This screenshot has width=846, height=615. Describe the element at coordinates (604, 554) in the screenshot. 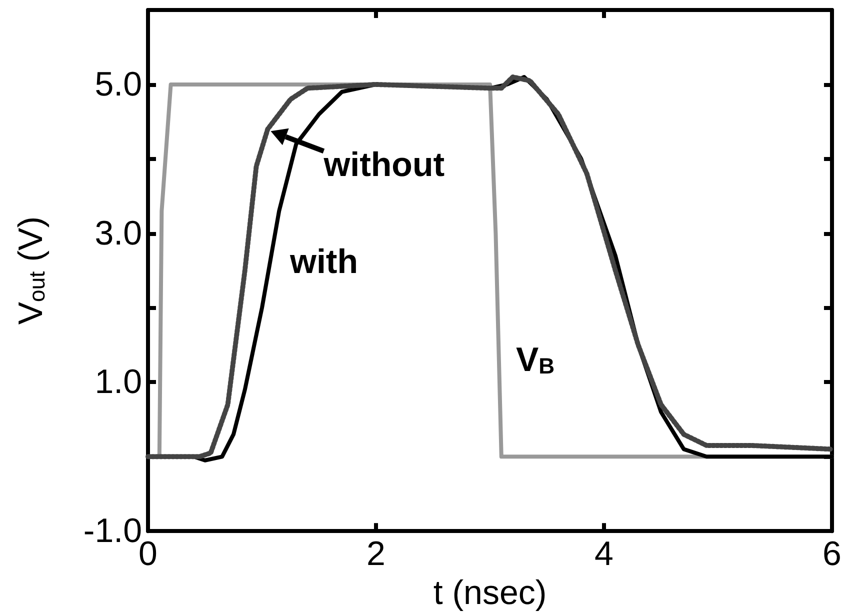

I see `x-tick-label: 4` at that location.